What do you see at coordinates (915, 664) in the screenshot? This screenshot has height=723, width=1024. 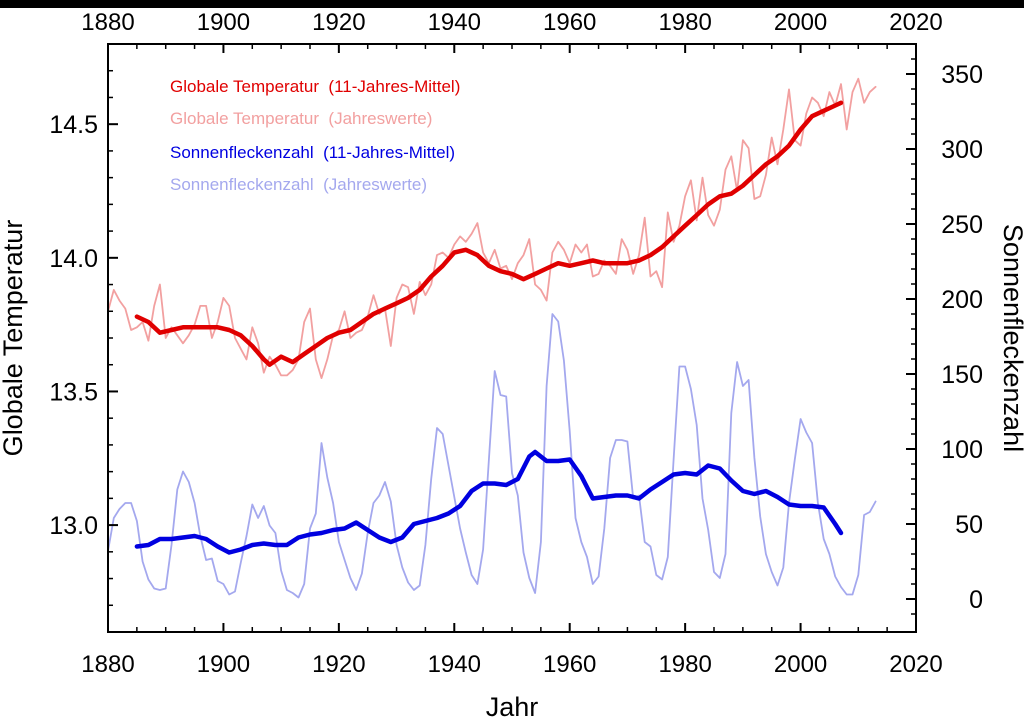 I see `x-tick-label-bottom: 2020` at bounding box center [915, 664].